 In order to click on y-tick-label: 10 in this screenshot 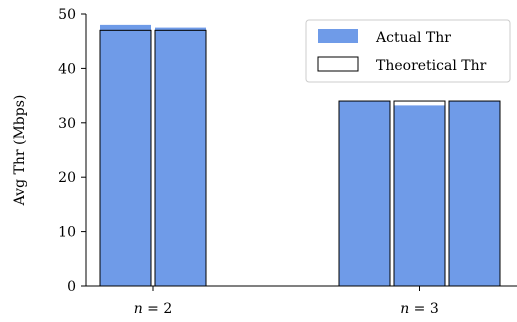, I will do `click(67, 233)`.